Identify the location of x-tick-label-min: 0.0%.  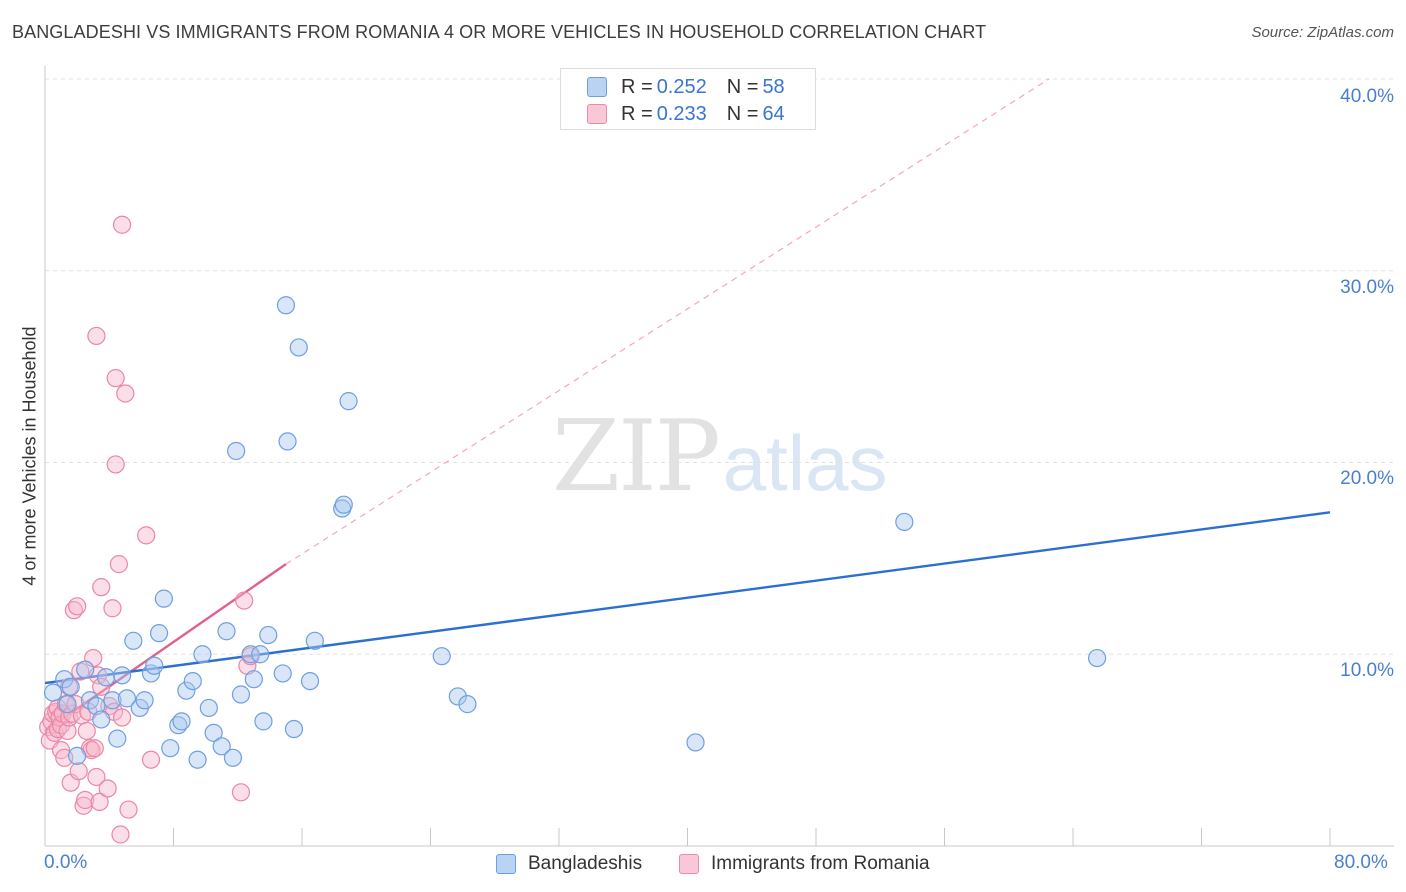
(66, 862).